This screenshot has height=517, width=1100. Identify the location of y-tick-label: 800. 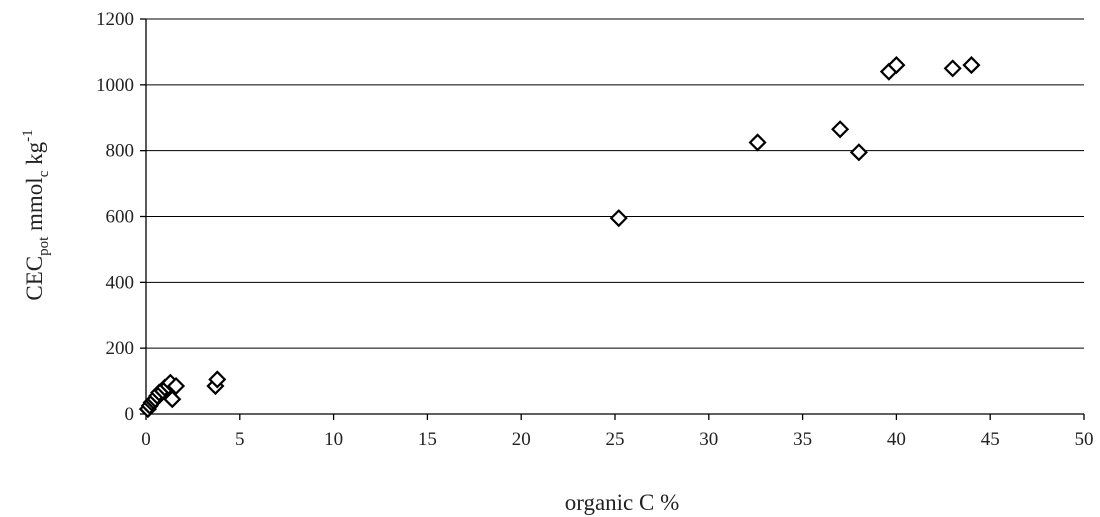
(120, 151).